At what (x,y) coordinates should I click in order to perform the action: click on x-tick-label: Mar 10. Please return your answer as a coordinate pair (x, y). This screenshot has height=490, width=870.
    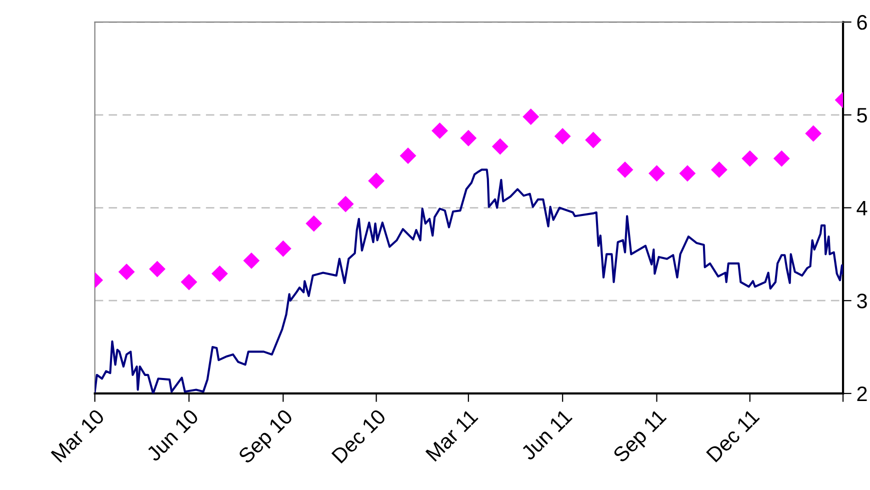
    Looking at the image, I should click on (78, 435).